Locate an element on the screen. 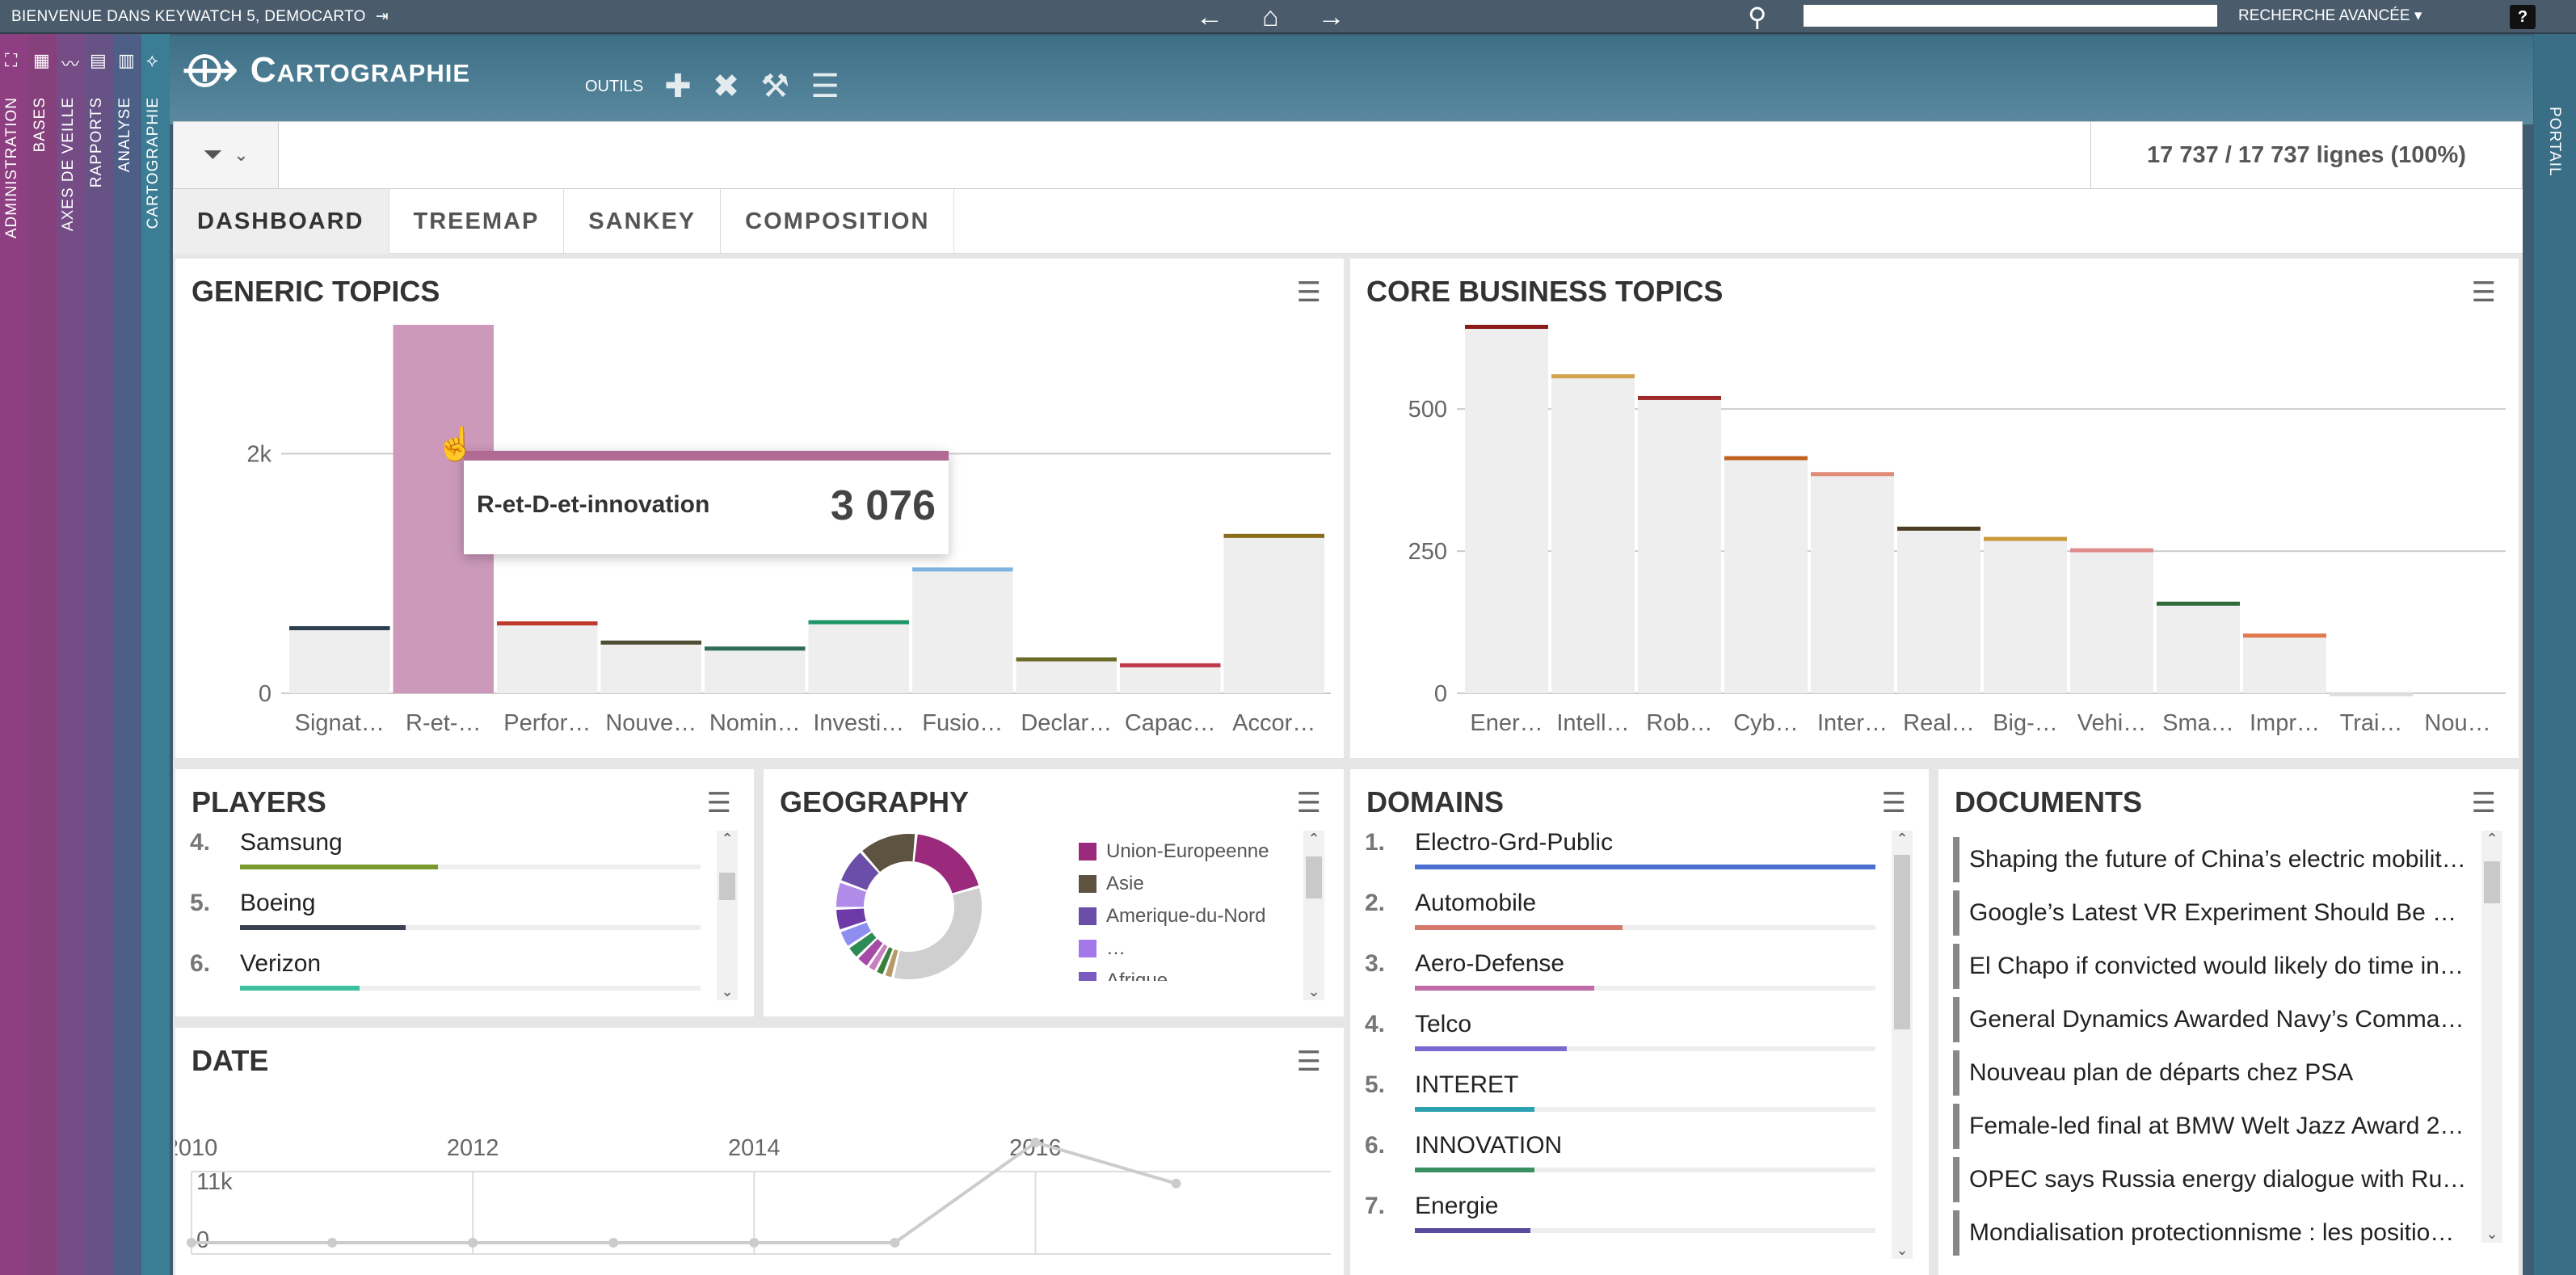 The image size is (2576, 1275). filter-button: ⏷ ⌄ is located at coordinates (226, 155).